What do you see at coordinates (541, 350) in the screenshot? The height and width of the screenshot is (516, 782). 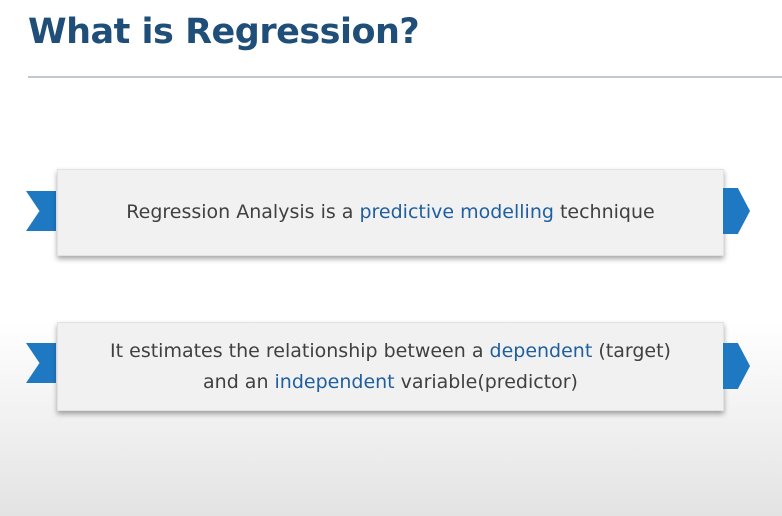 I see `point-2-highlight-dependent: dependent` at bounding box center [541, 350].